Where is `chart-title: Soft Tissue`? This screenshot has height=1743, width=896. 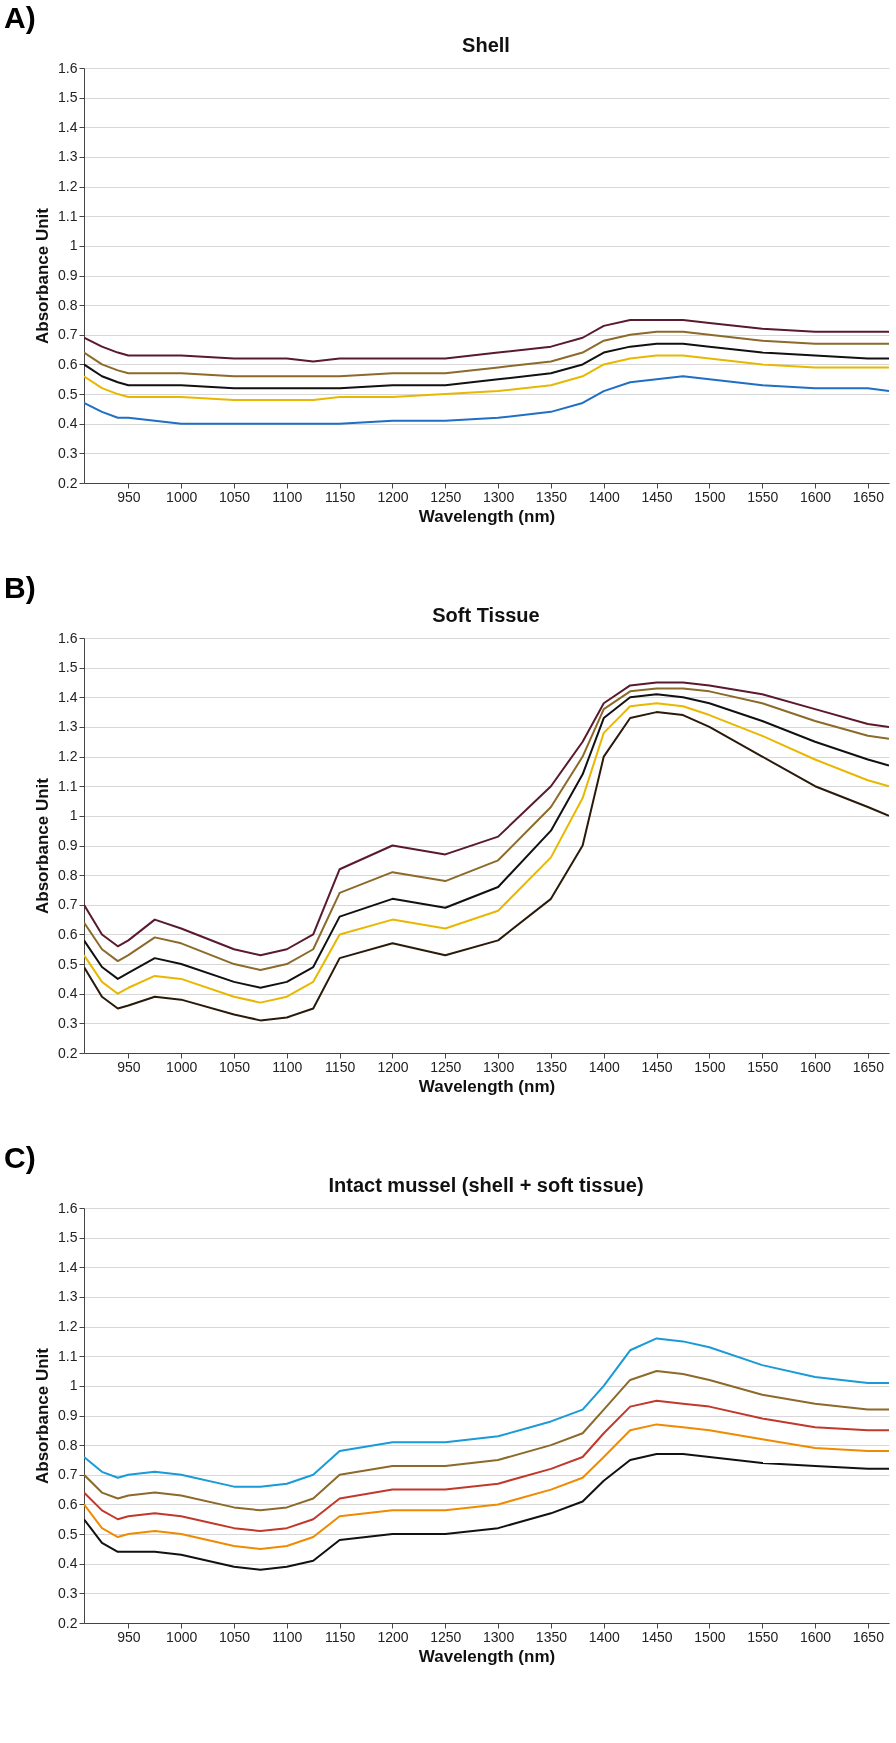
chart-title: Soft Tissue is located at coordinates (486, 615).